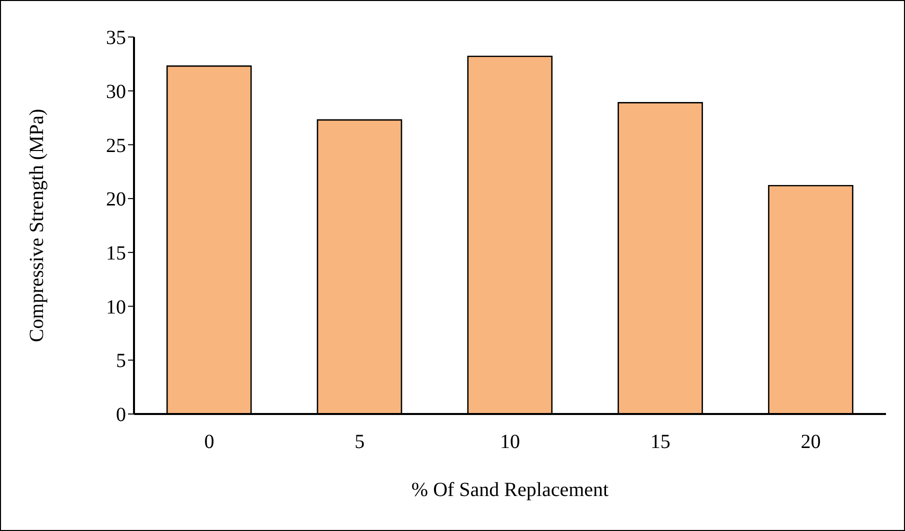 The image size is (905, 531). What do you see at coordinates (209, 442) in the screenshot?
I see `x-tick-label: 0` at bounding box center [209, 442].